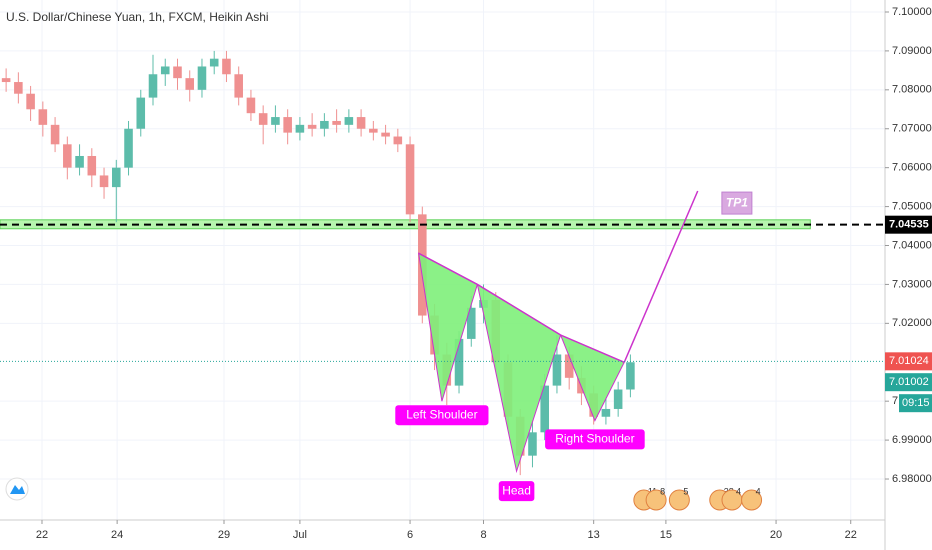 The height and width of the screenshot is (550, 932). Describe the element at coordinates (912, 206) in the screenshot. I see `y-tick-label: 7.05000` at that location.